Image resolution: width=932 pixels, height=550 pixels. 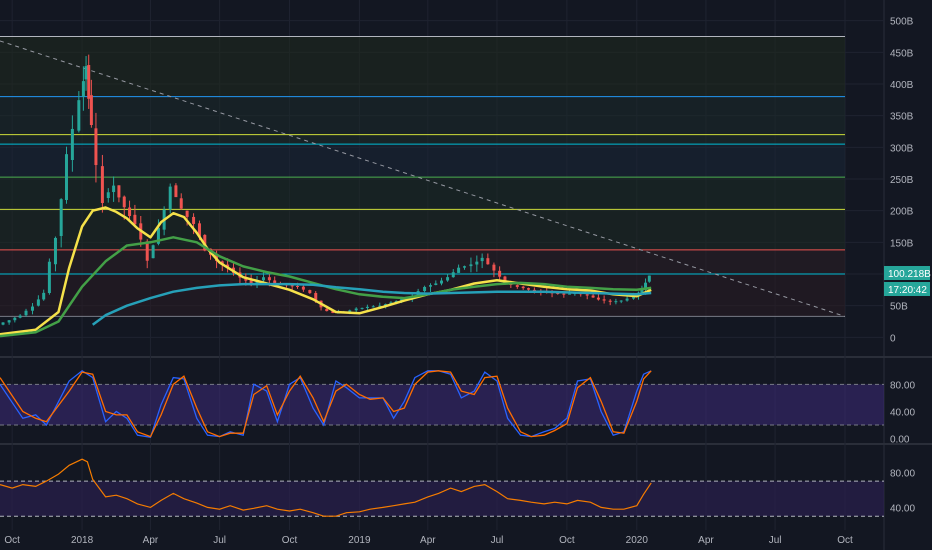 What do you see at coordinates (902, 412) in the screenshot?
I see `stoch-tick-label: 40.00` at bounding box center [902, 412].